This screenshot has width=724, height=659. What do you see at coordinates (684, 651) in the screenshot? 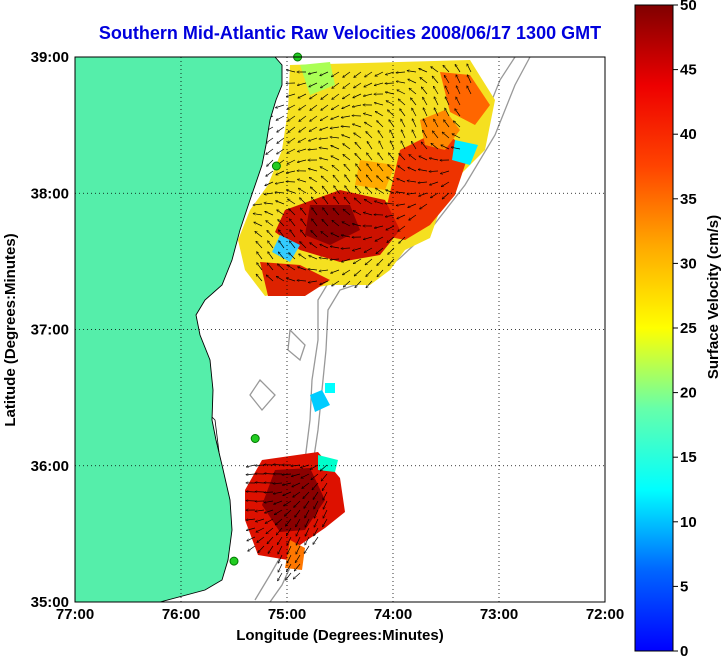
I see `colorbar-tick-label: 0` at bounding box center [684, 651].